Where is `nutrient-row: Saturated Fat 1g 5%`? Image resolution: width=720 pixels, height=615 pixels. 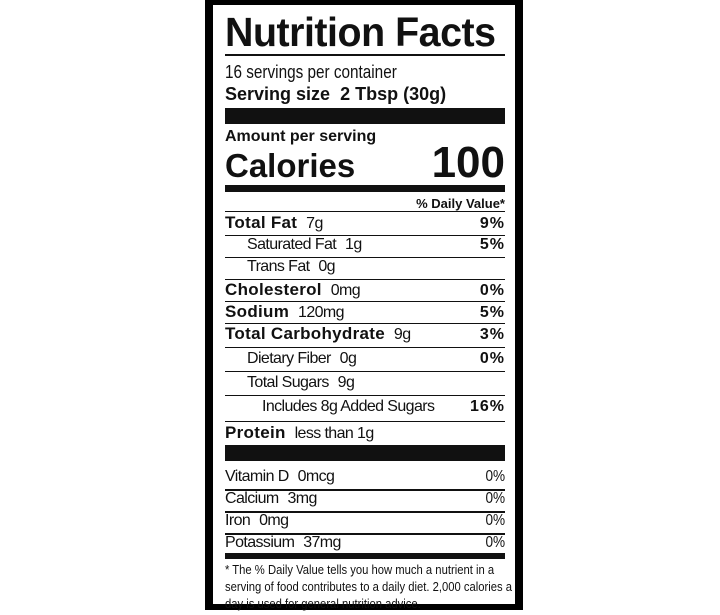
nutrient-row: Saturated Fat 1g 5% is located at coordinates (365, 245).